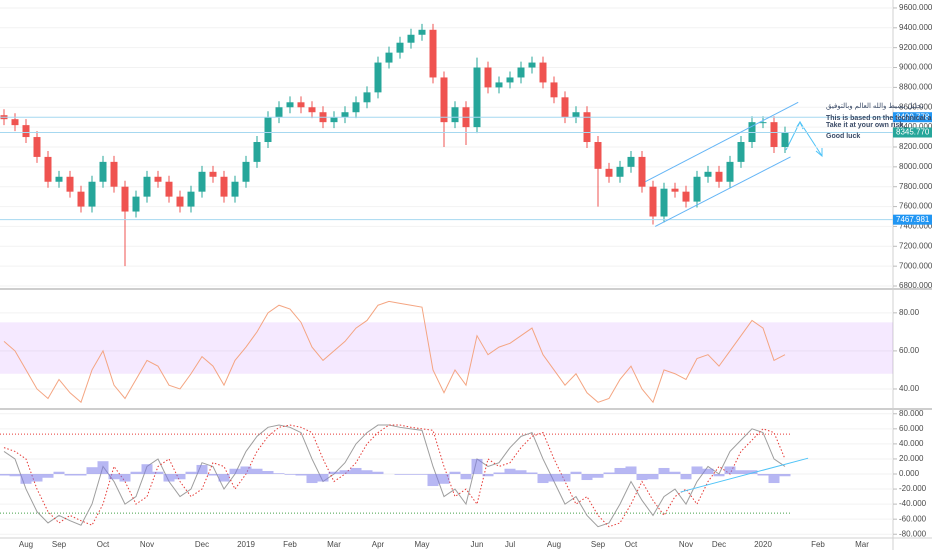 The width and height of the screenshot is (932, 550). What do you see at coordinates (915, 7) in the screenshot?
I see `y-tick-label: 9600.000` at bounding box center [915, 7].